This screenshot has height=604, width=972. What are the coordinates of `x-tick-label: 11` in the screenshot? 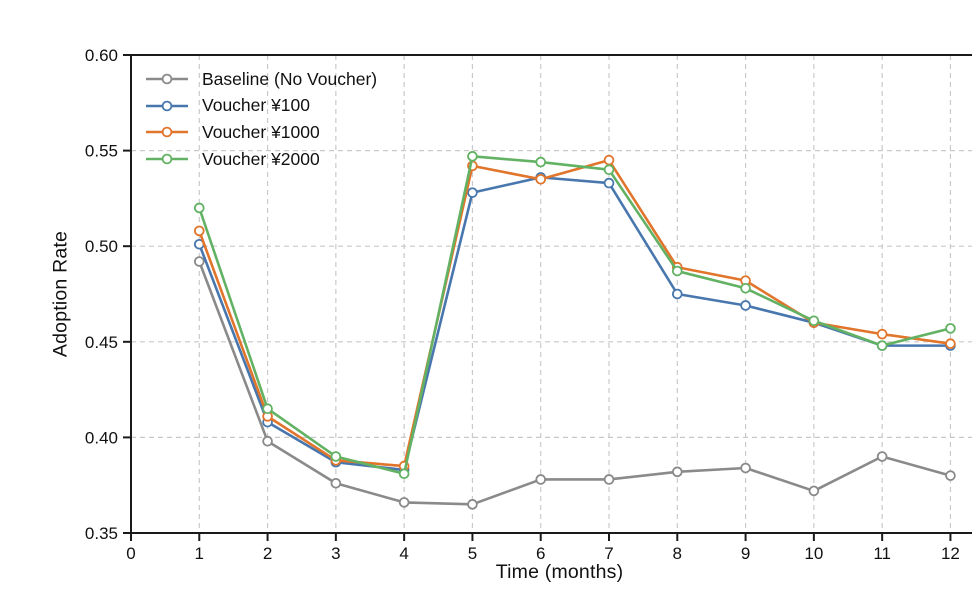 It's located at (882, 553).